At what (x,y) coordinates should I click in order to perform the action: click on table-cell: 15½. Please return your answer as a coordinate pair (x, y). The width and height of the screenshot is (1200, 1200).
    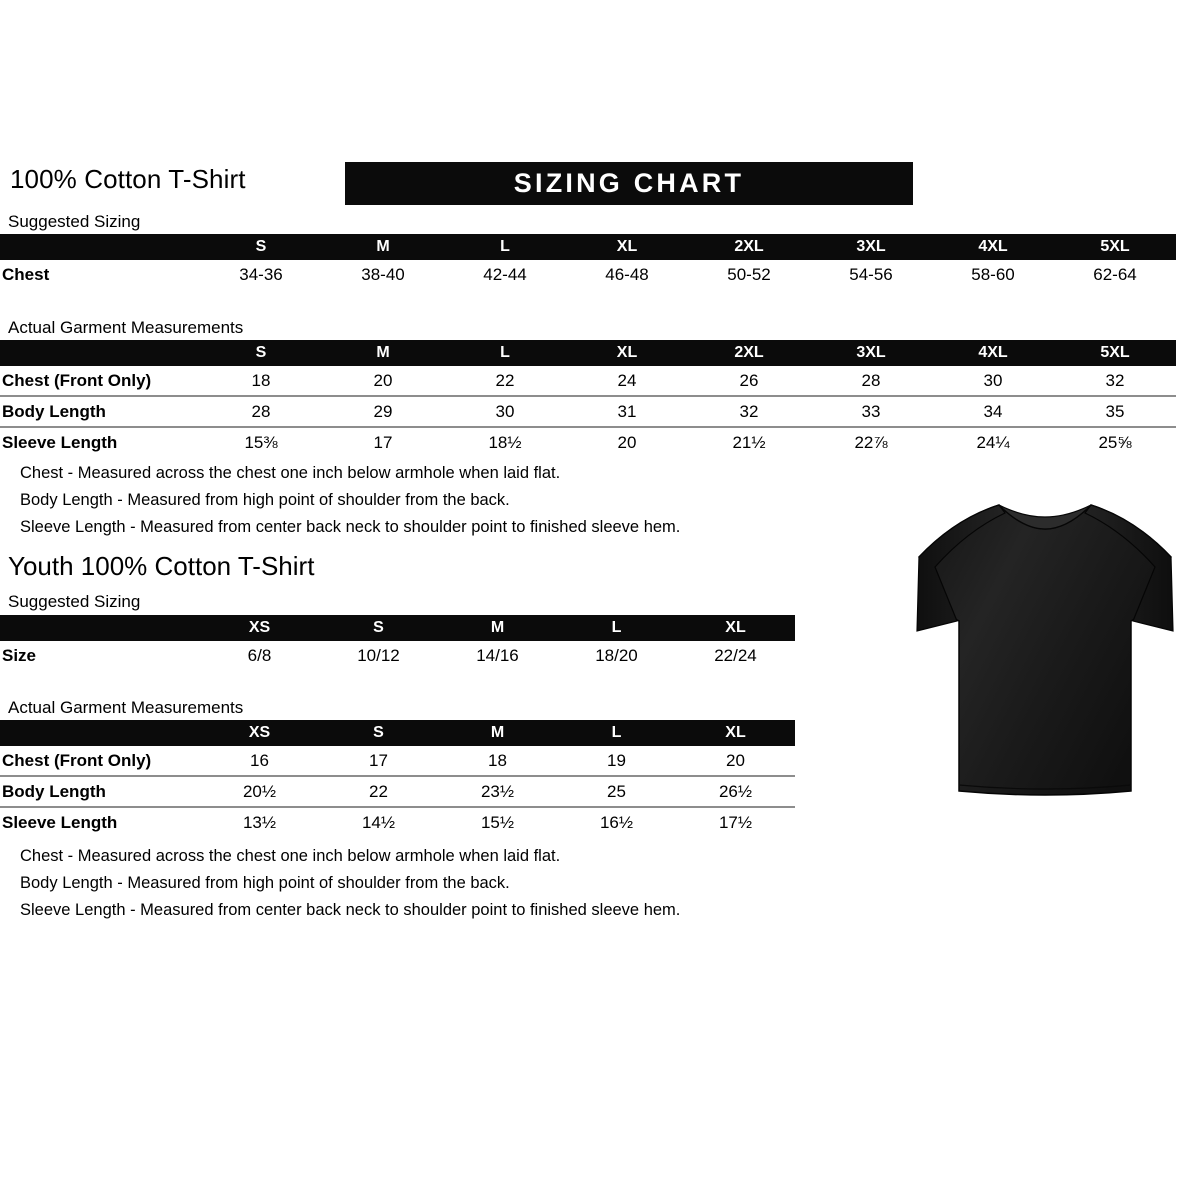
    Looking at the image, I should click on (497, 822).